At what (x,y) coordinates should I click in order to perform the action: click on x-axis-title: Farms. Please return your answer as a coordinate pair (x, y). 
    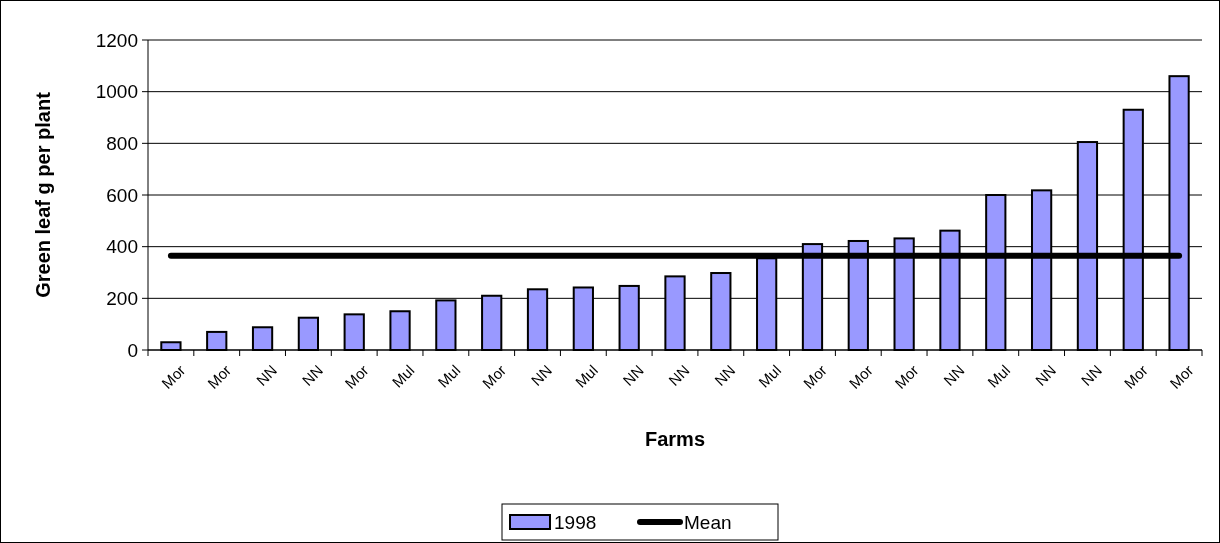
    Looking at the image, I should click on (675, 439).